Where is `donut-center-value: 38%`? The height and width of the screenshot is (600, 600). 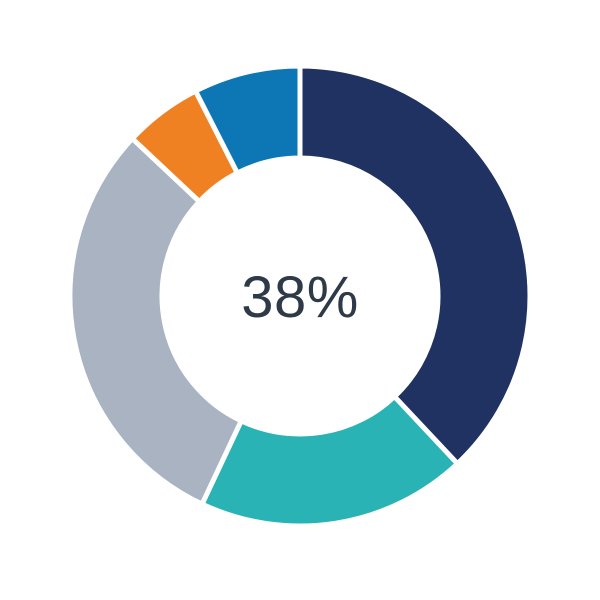 donut-center-value: 38% is located at coordinates (300, 297).